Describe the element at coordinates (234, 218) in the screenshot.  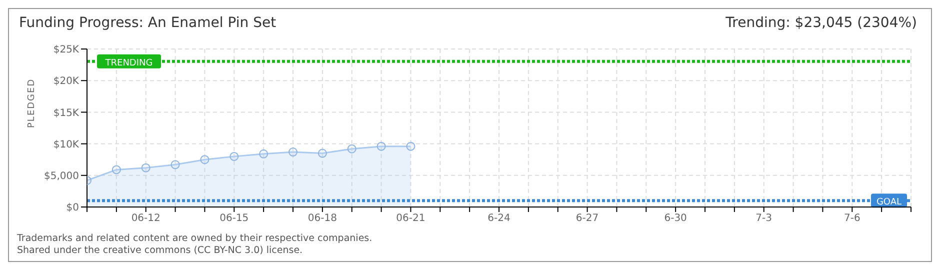
I see `x-tick-label: 06-15` at that location.